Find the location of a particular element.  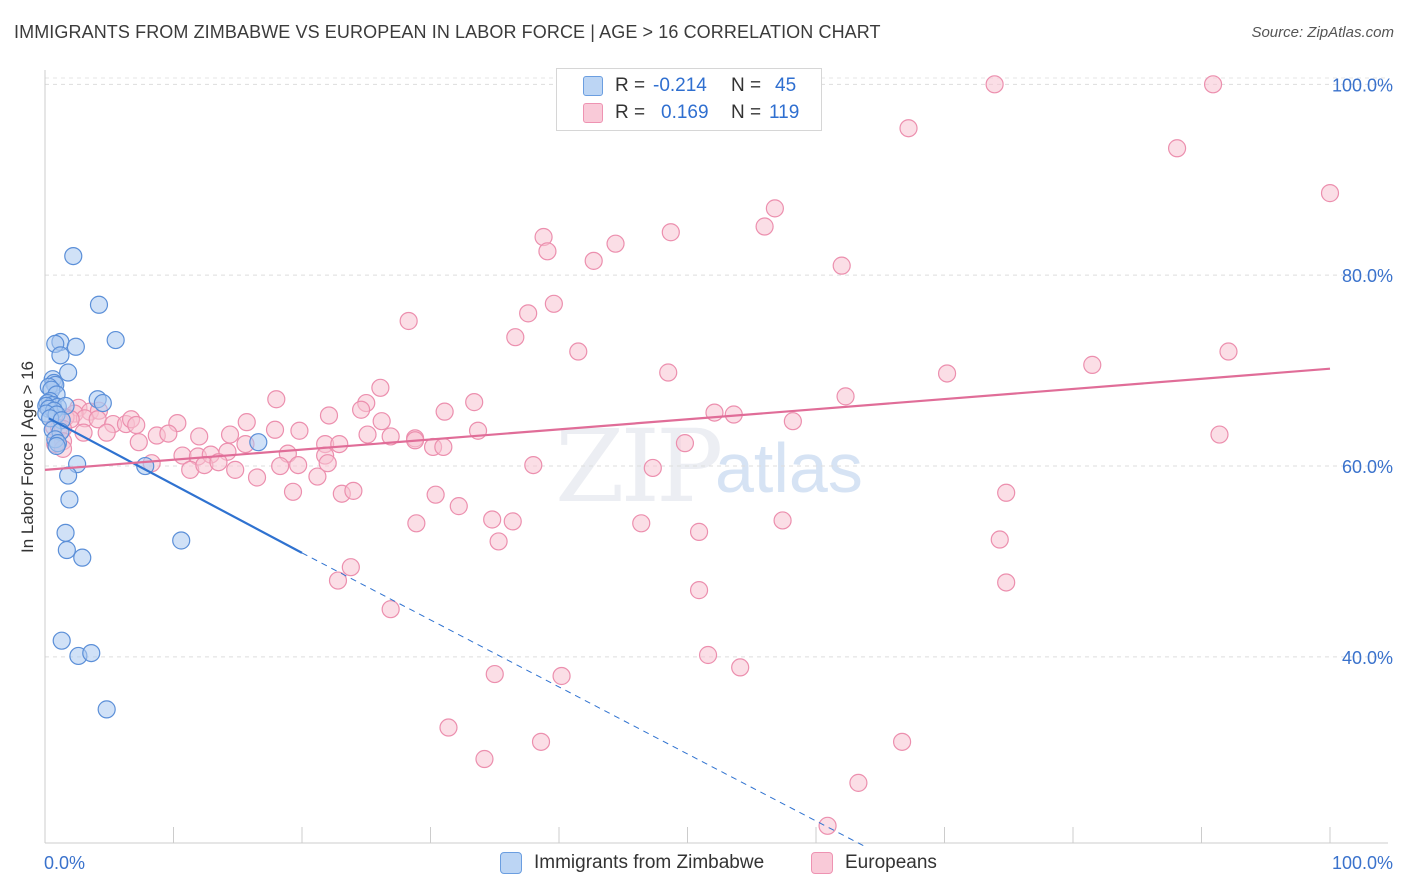

x-tick-label-max: 100.0% is located at coordinates (1362, 863).